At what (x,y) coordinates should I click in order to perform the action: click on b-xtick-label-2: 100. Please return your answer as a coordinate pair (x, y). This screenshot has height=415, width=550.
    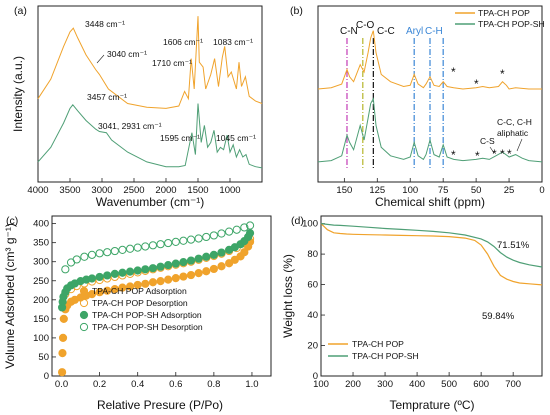
    Looking at the image, I should click on (410, 190).